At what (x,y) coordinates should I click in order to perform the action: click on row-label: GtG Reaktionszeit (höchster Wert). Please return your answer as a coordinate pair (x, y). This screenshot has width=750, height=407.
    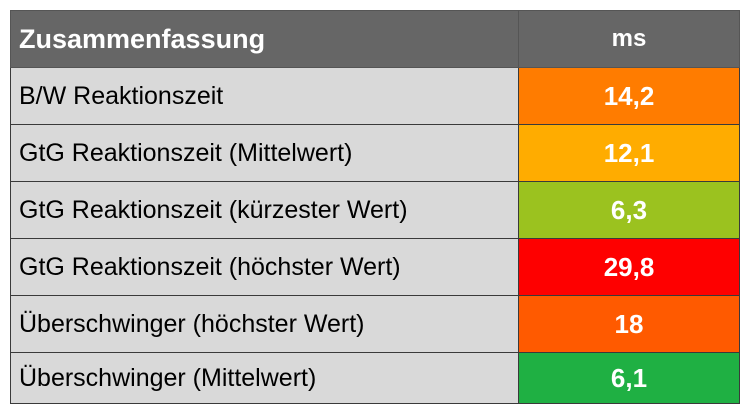
    Looking at the image, I should click on (264, 267).